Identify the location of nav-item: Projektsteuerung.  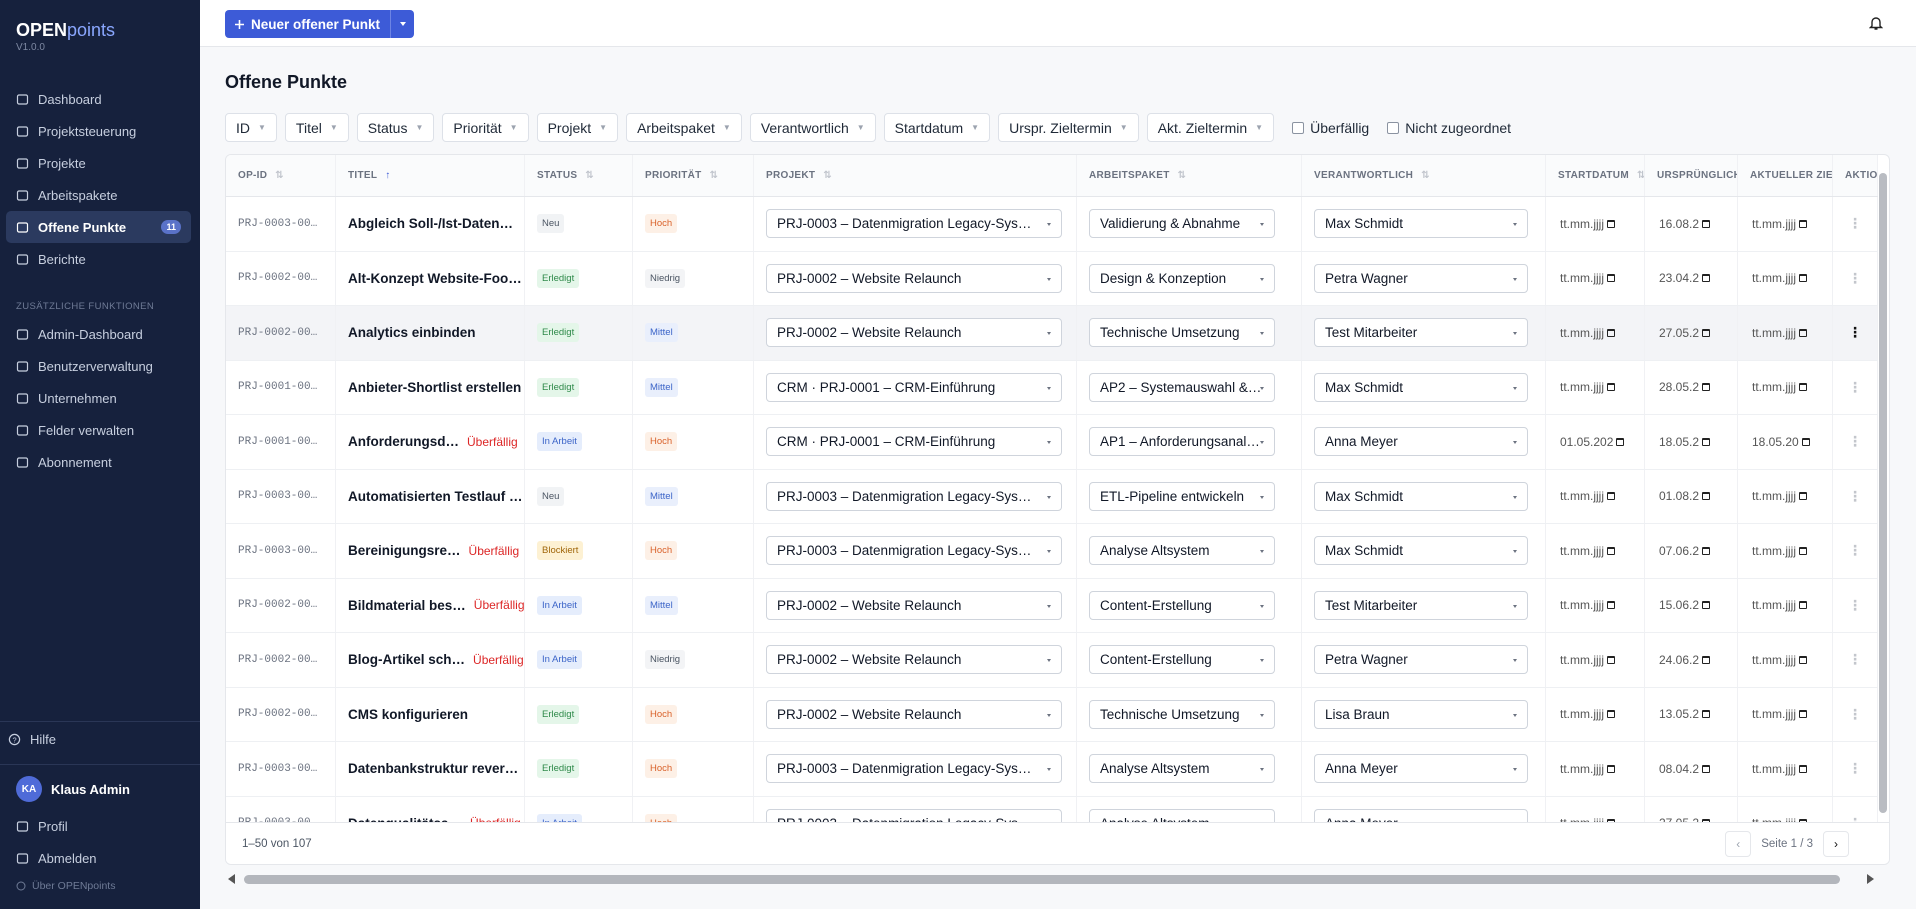
(98, 131).